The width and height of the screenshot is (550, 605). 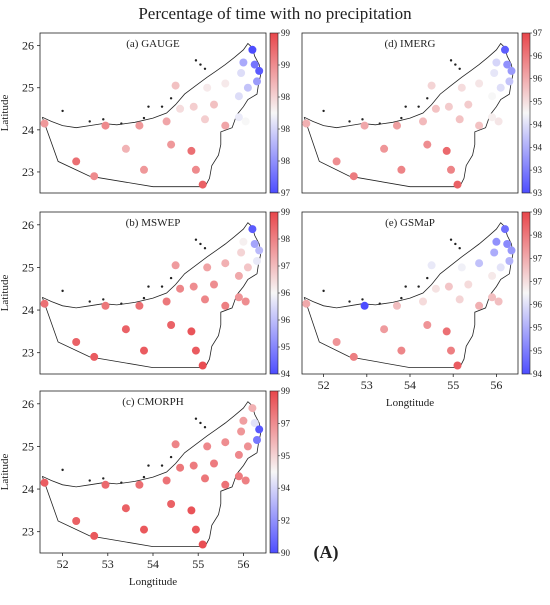 I want to click on y-tick-label: 23, so click(x=28, y=353).